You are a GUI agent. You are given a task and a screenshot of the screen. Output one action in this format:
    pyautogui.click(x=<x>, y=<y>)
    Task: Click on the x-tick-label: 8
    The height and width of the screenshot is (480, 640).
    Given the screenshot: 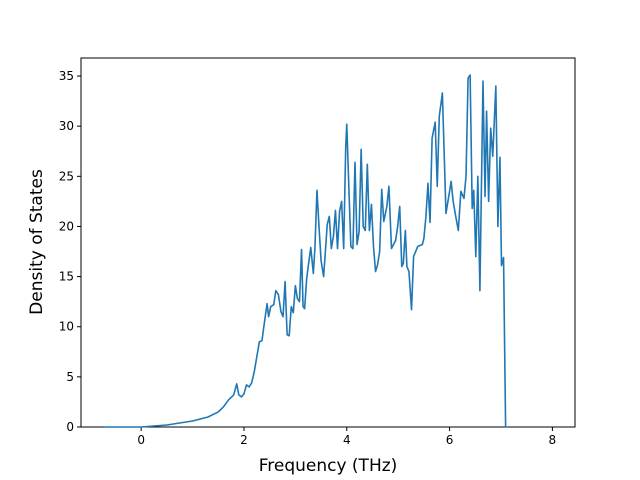 What is the action you would take?
    pyautogui.click(x=553, y=440)
    